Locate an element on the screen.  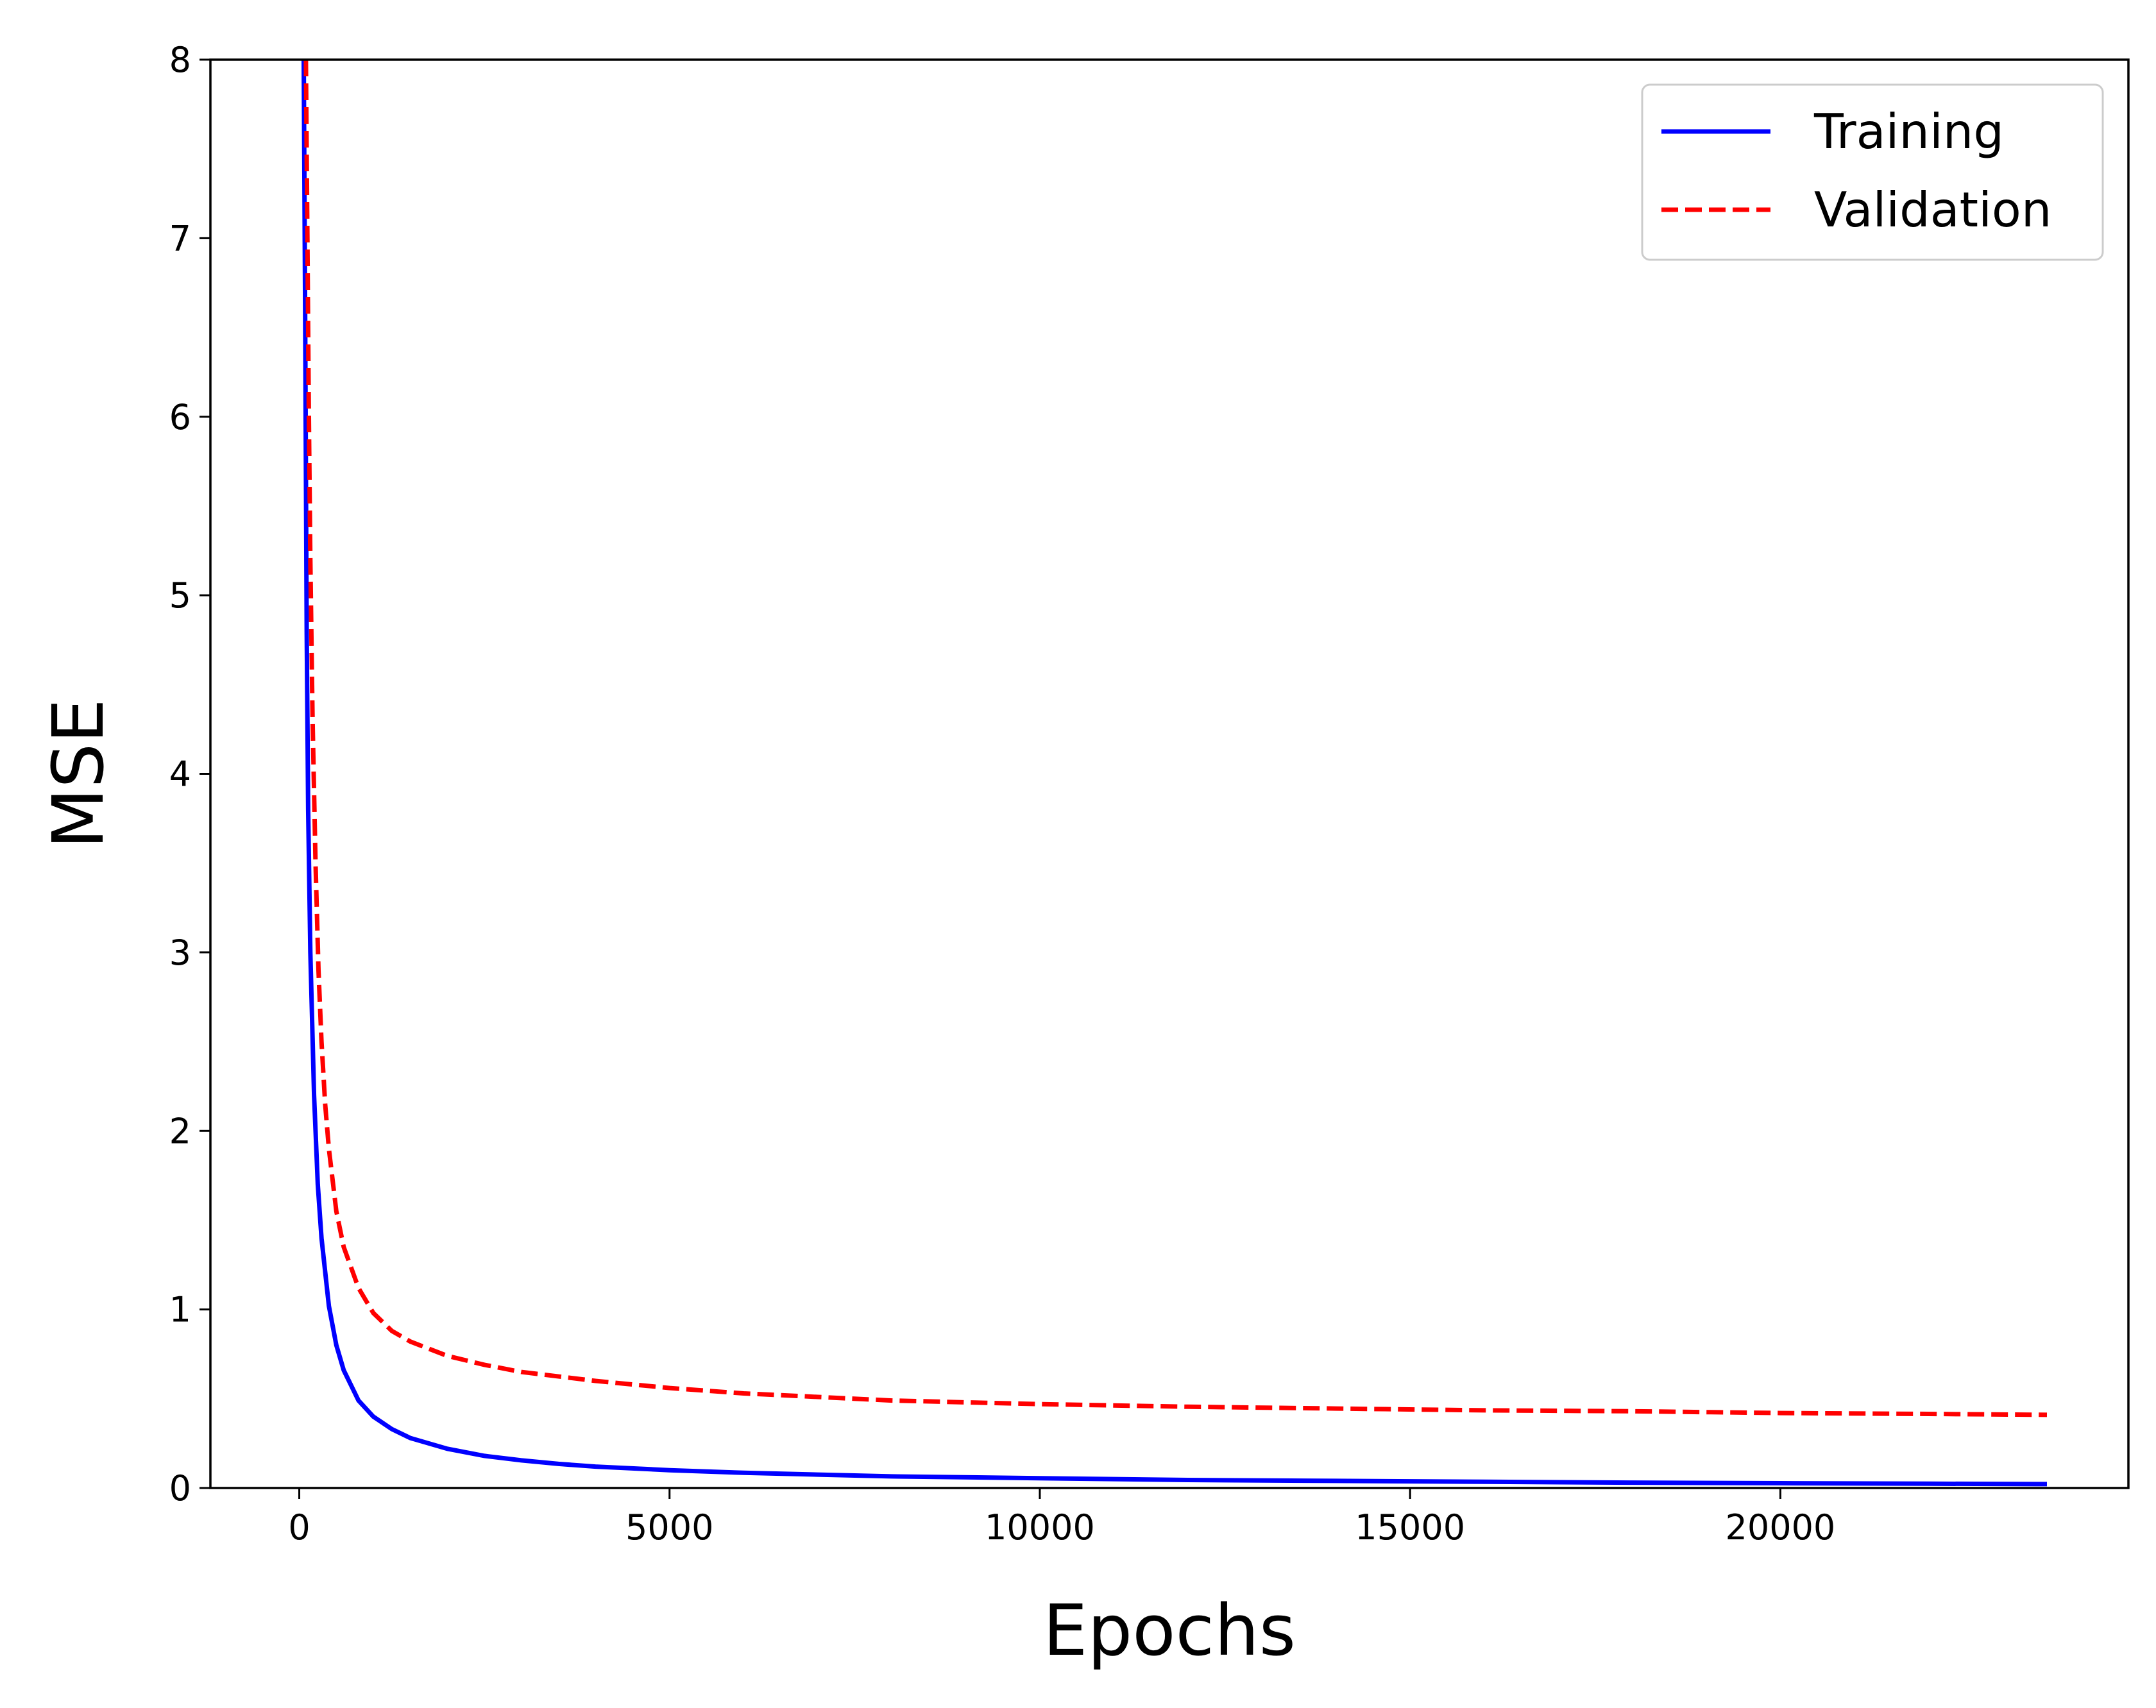
y-axis-label: MSE is located at coordinates (78, 774).